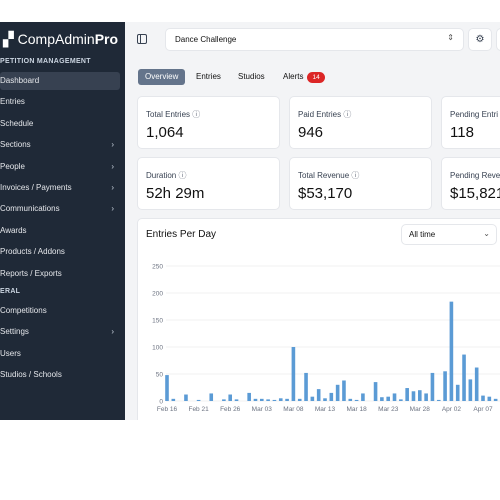 The height and width of the screenshot is (500, 500). I want to click on tab: Overview, so click(162, 77).